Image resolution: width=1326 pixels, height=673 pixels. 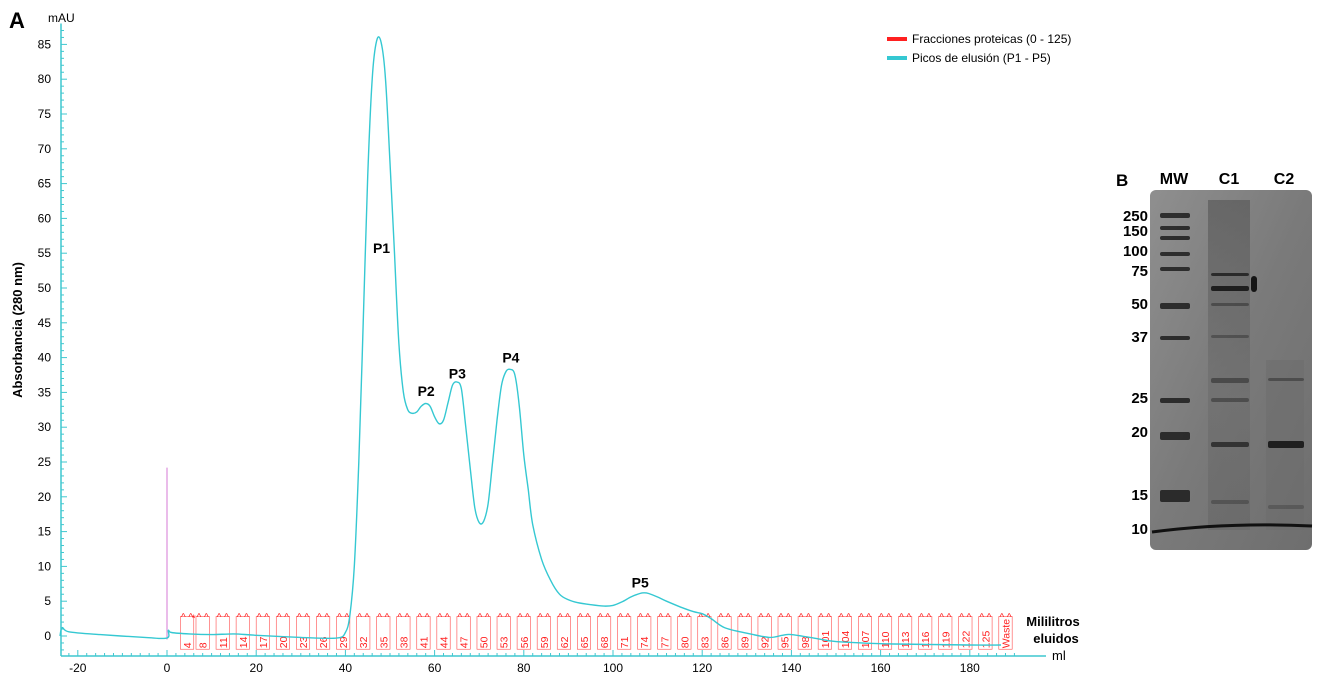 What do you see at coordinates (194, 619) in the screenshot?
I see `fraction-start-marker: *` at bounding box center [194, 619].